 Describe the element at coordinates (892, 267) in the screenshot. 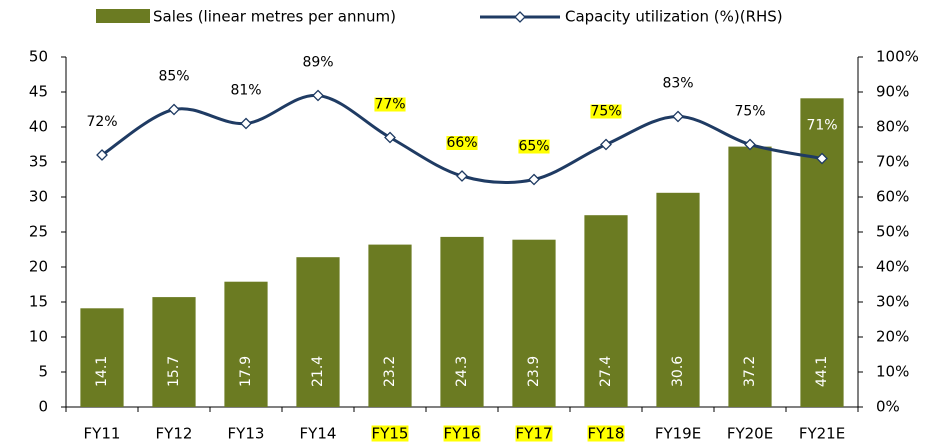

I see `y2-tick-label: 40%` at that location.